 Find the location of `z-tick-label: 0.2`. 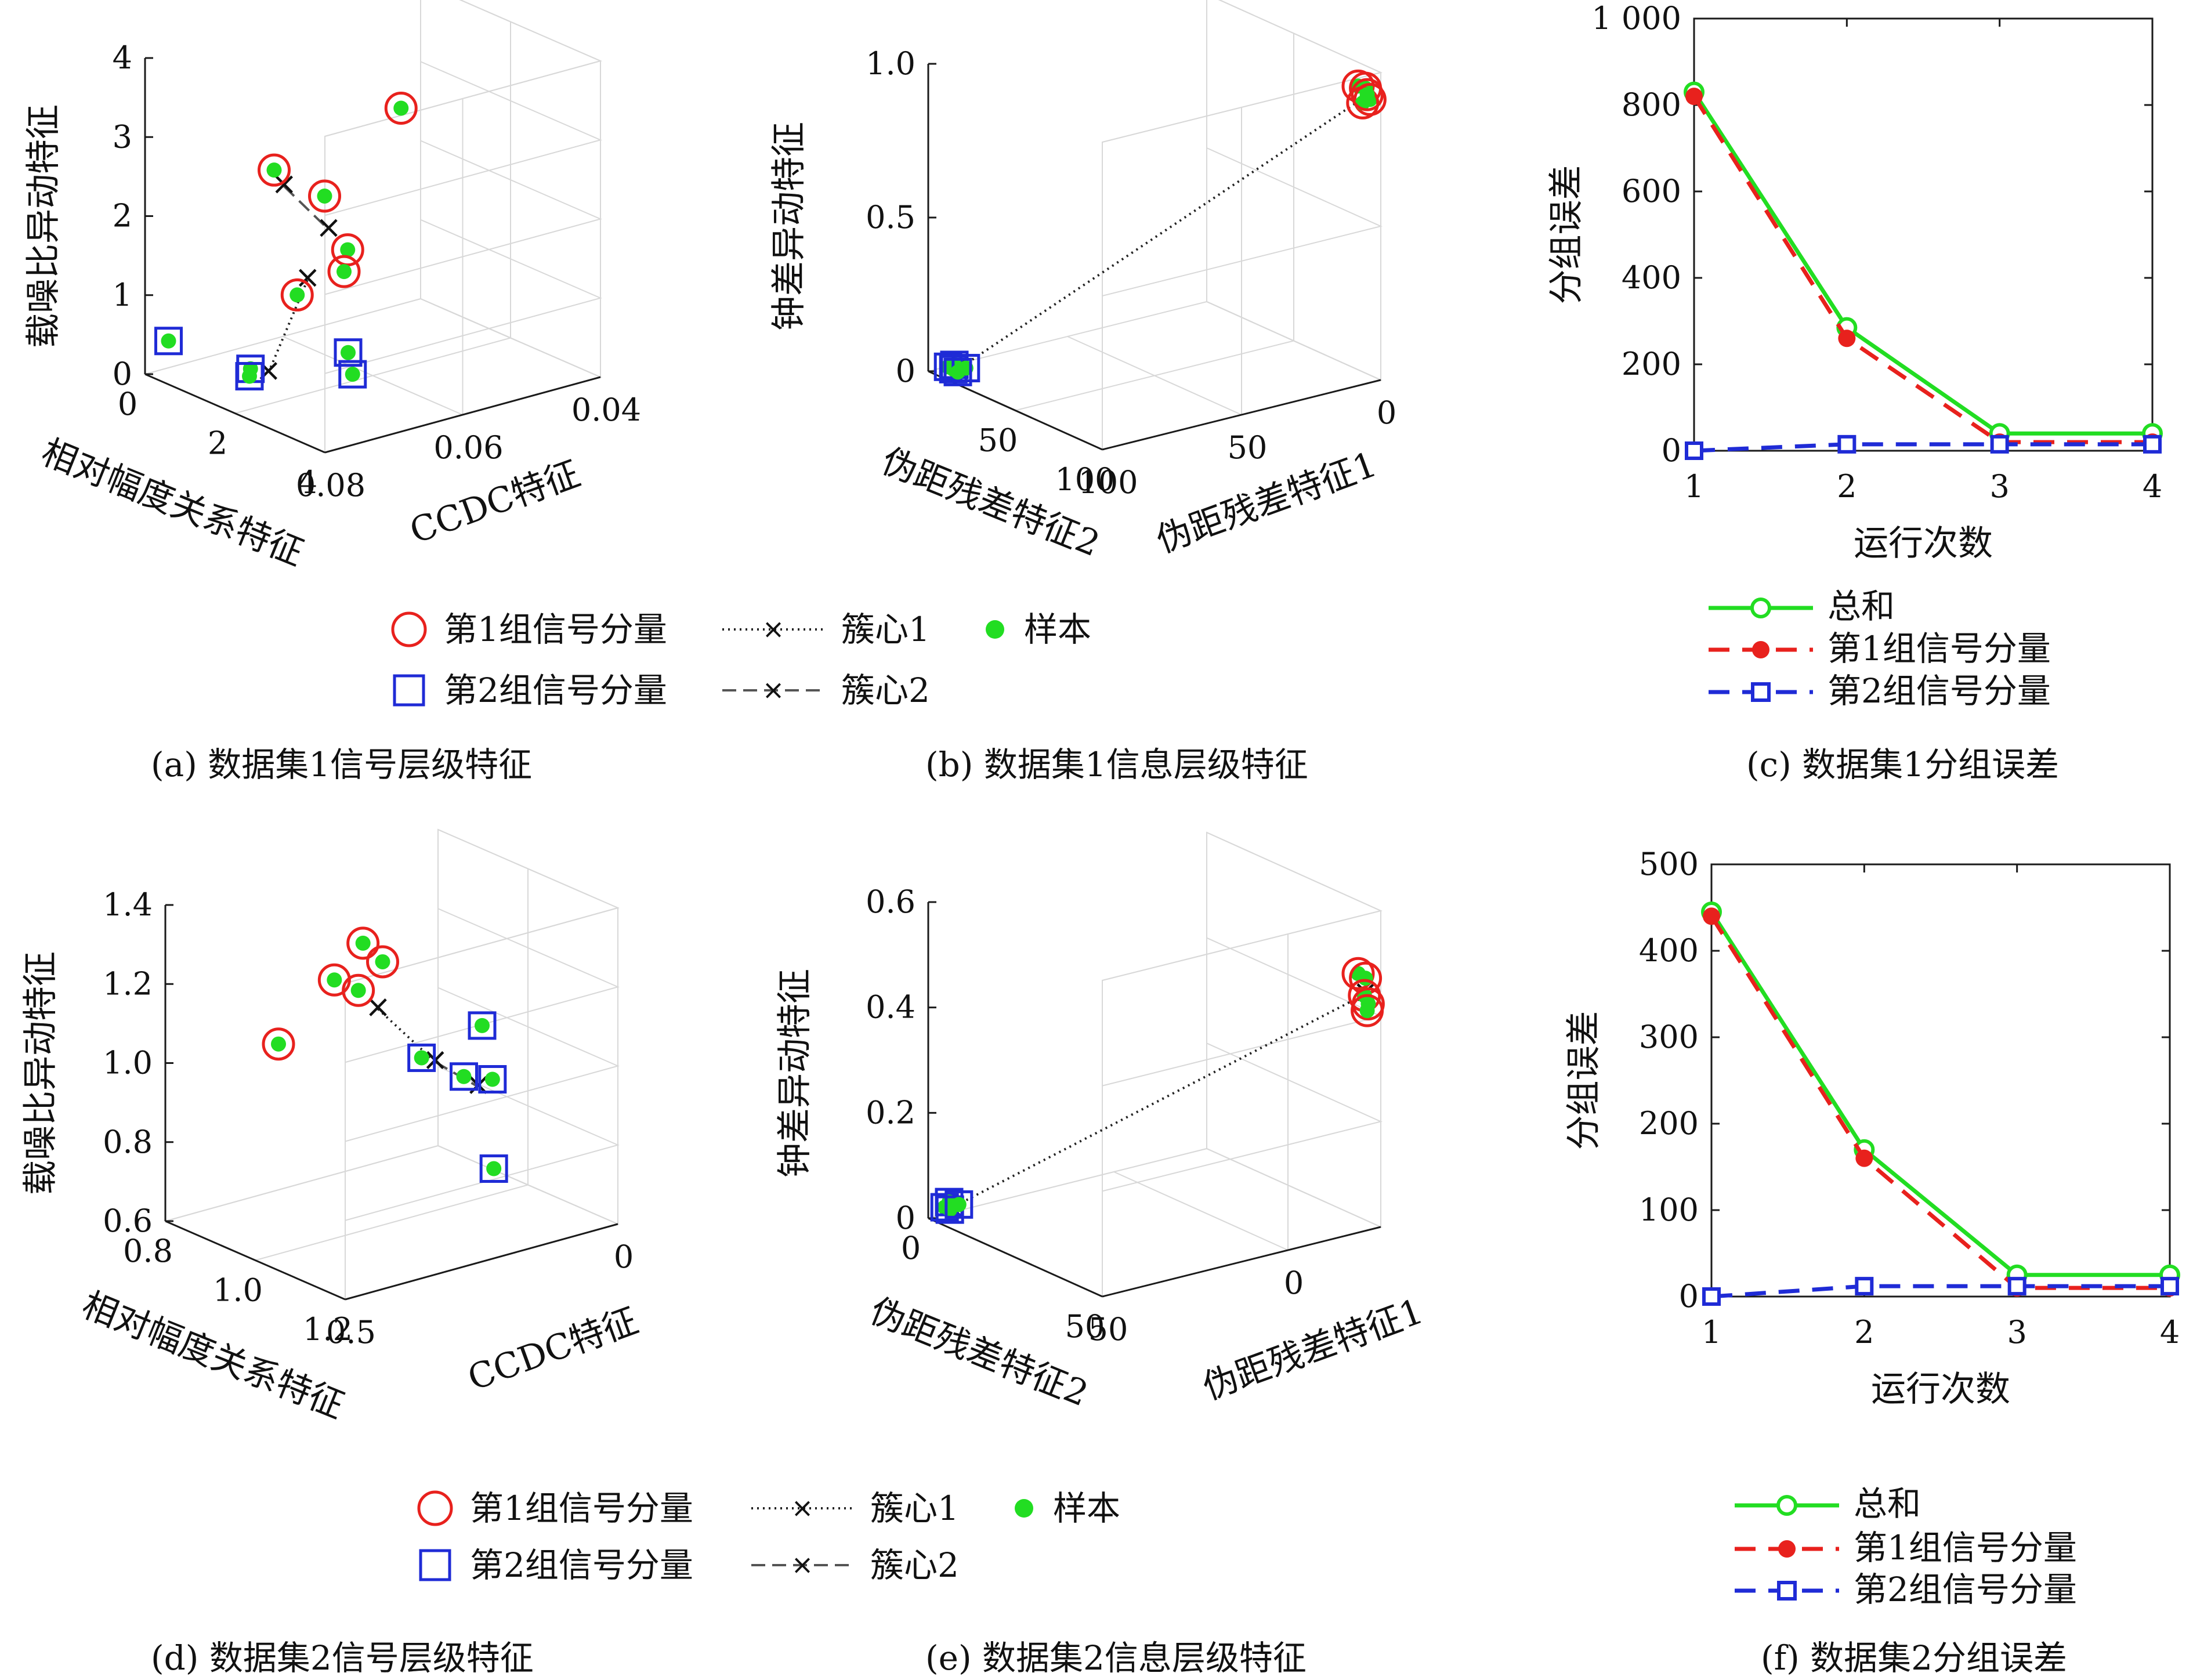

z-tick-label: 0.2 is located at coordinates (891, 1112).